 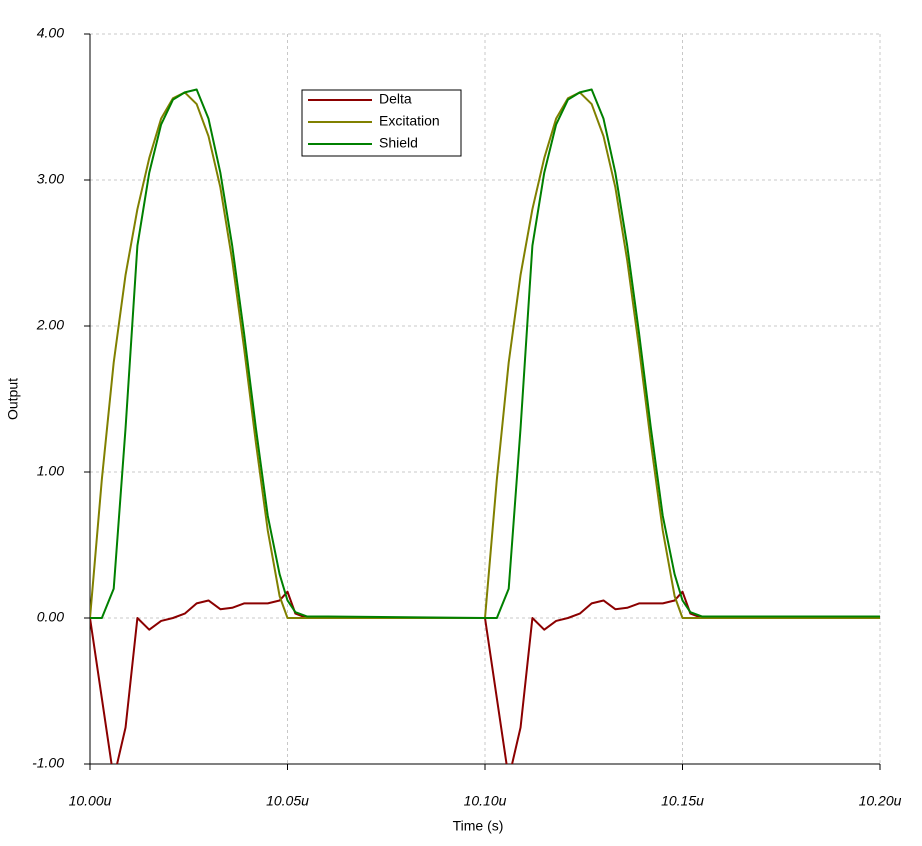 What do you see at coordinates (880, 801) in the screenshot?
I see `x-tick-label: 10.20u` at bounding box center [880, 801].